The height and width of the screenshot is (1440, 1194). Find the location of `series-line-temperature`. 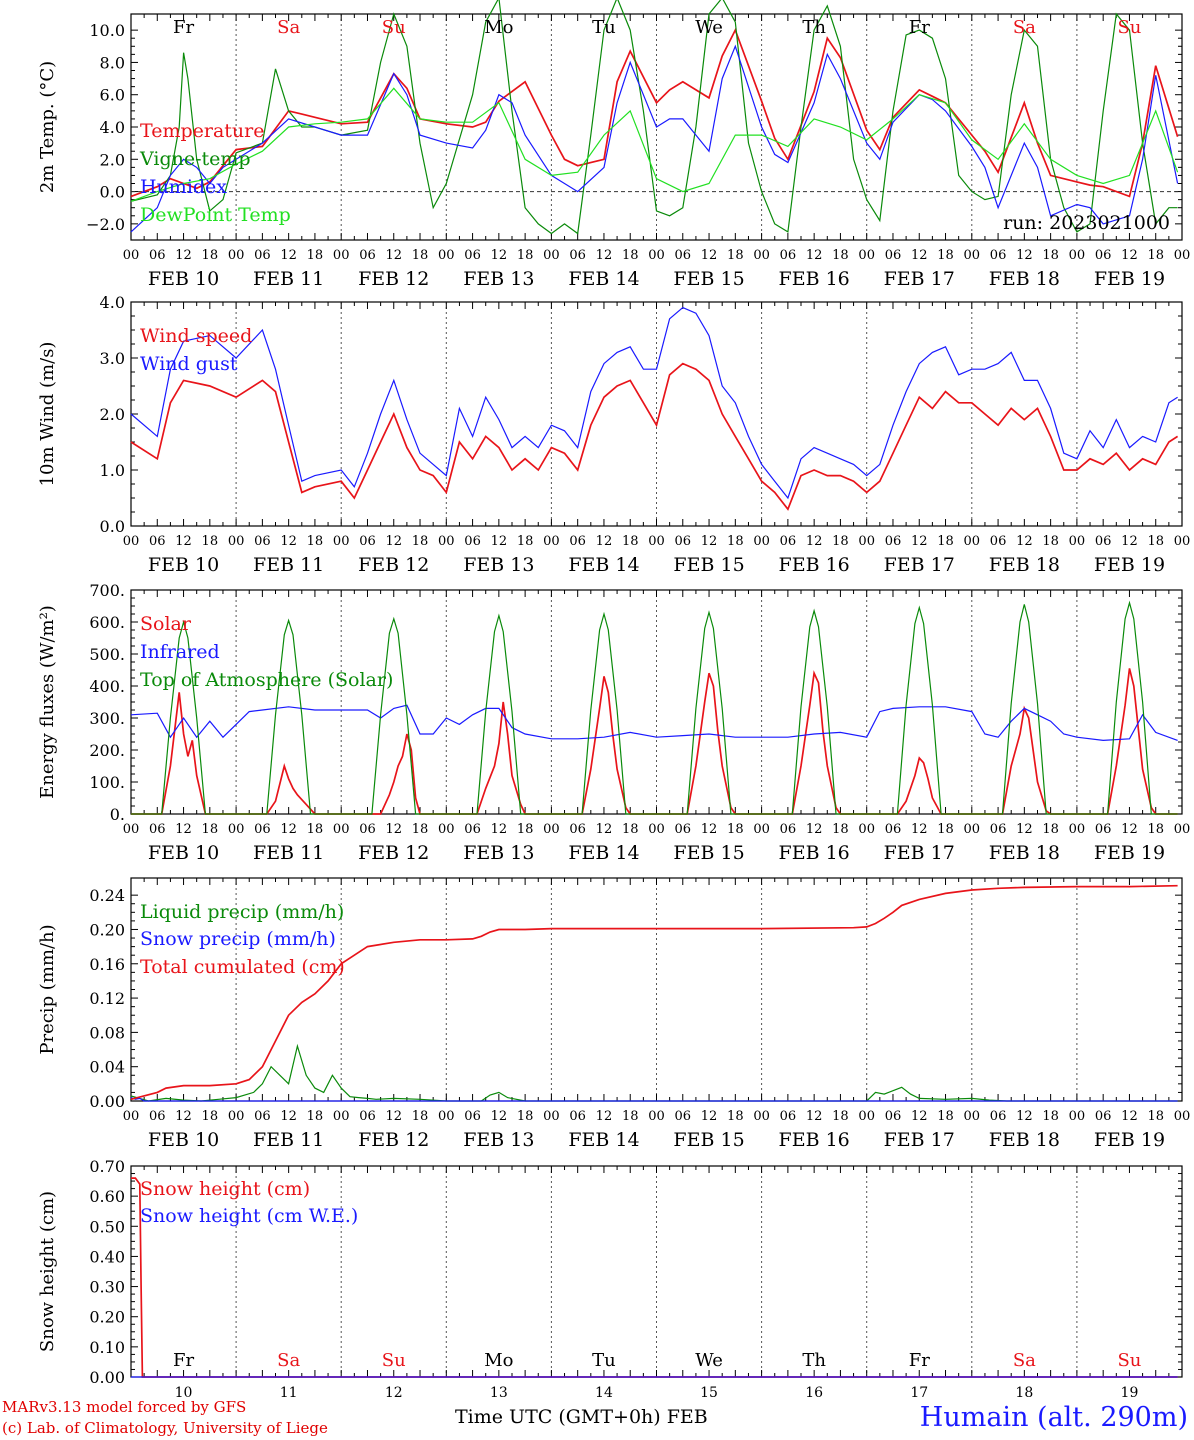

series-line-temperature is located at coordinates (654, 112).